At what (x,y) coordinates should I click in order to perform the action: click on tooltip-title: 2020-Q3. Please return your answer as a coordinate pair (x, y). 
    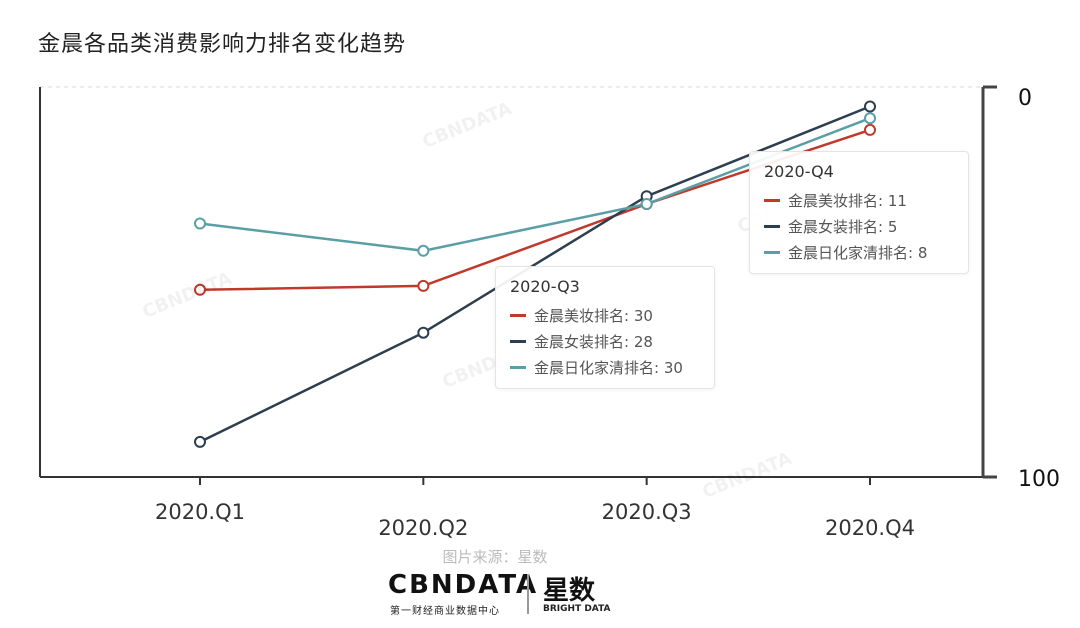
    Looking at the image, I should click on (545, 286).